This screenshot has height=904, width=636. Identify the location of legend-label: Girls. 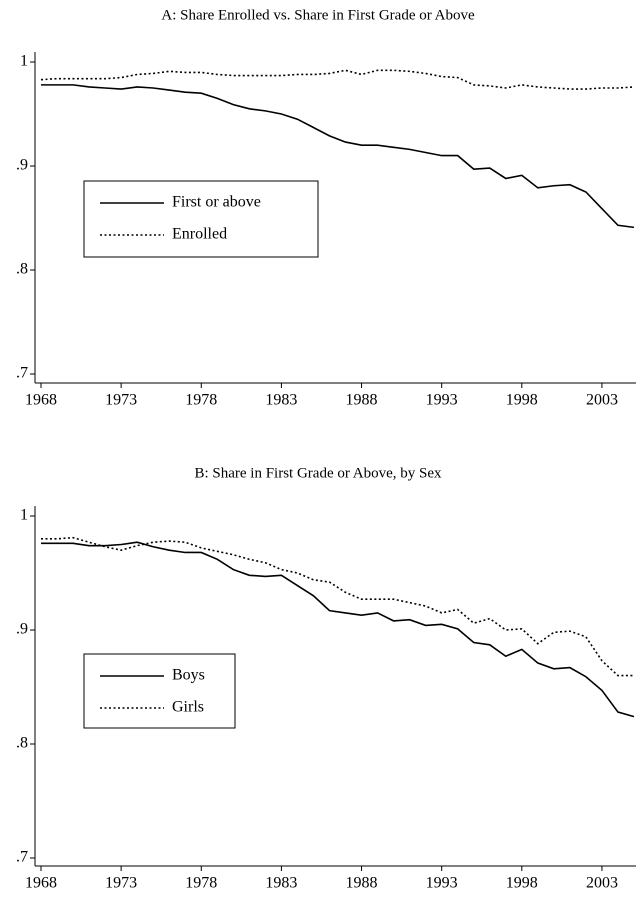
(188, 707).